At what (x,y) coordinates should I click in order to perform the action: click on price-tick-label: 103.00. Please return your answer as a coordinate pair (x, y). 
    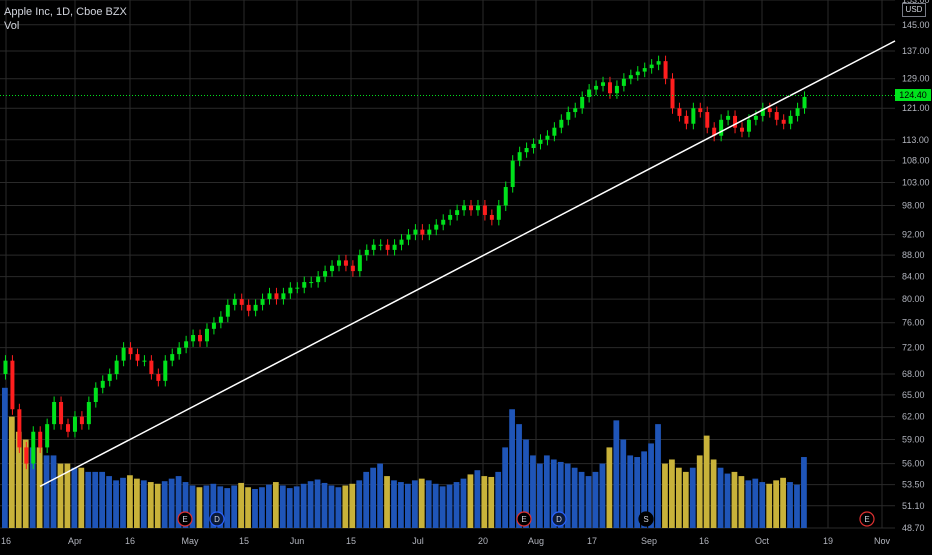
    Looking at the image, I should click on (916, 183).